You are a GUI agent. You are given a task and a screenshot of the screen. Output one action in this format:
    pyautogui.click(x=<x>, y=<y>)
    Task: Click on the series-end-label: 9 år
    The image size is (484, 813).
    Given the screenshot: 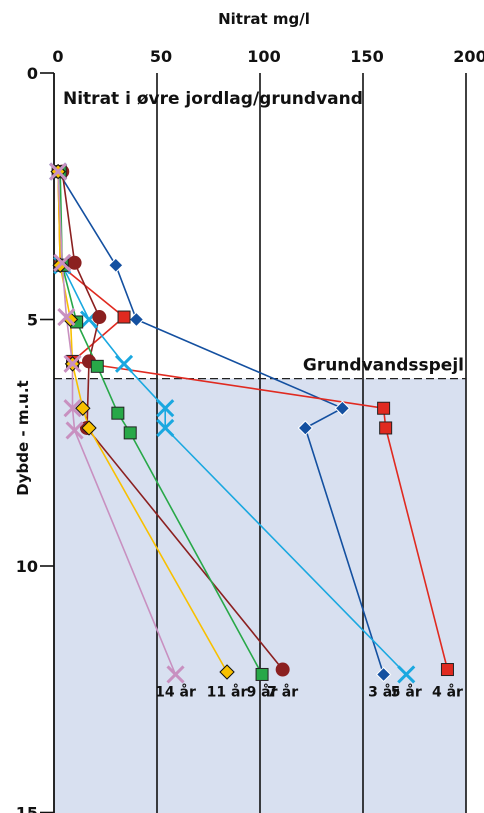 What is the action you would take?
    pyautogui.click(x=262, y=692)
    